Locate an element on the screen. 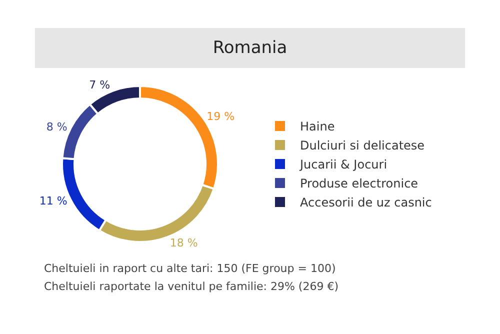 Image resolution: width=500 pixels, height=334 pixels. data-label: 11 % is located at coordinates (53, 201).